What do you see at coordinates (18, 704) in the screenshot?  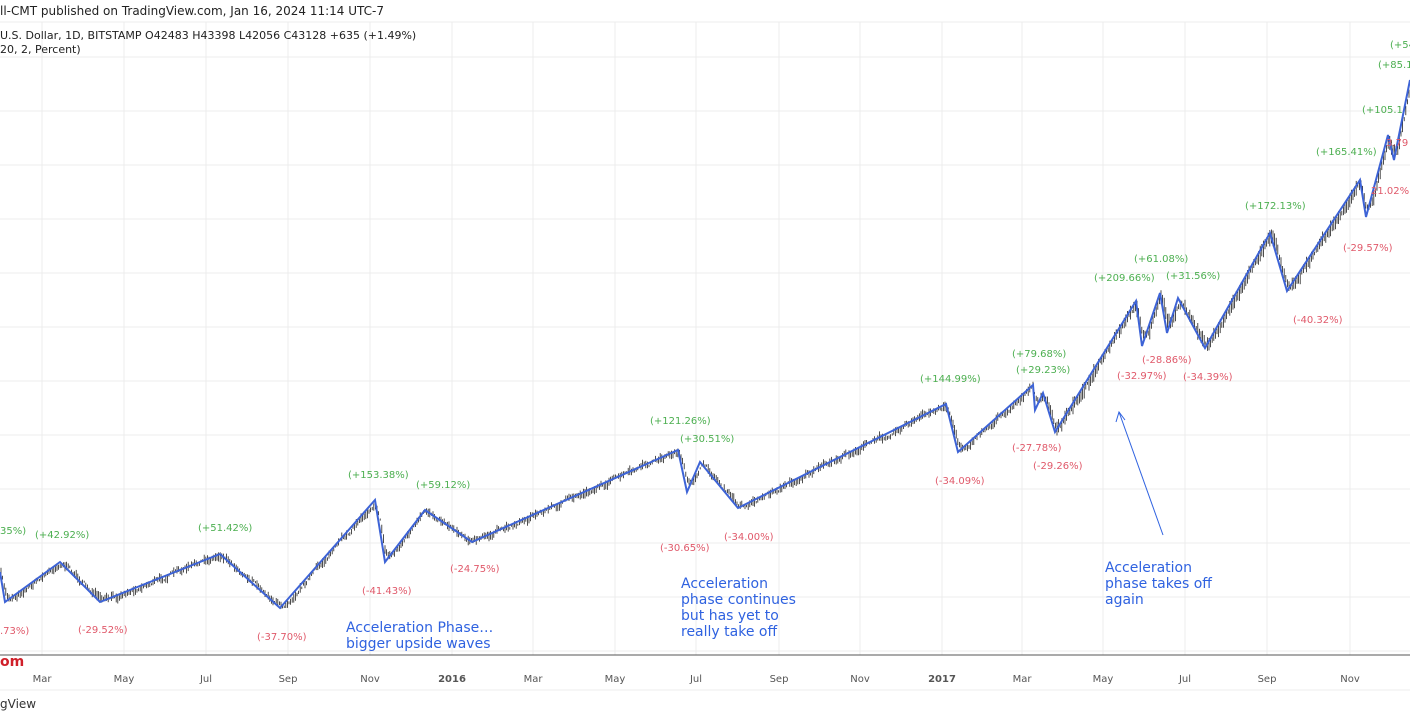 I see `tradingview-logo-text: gView` at bounding box center [18, 704].